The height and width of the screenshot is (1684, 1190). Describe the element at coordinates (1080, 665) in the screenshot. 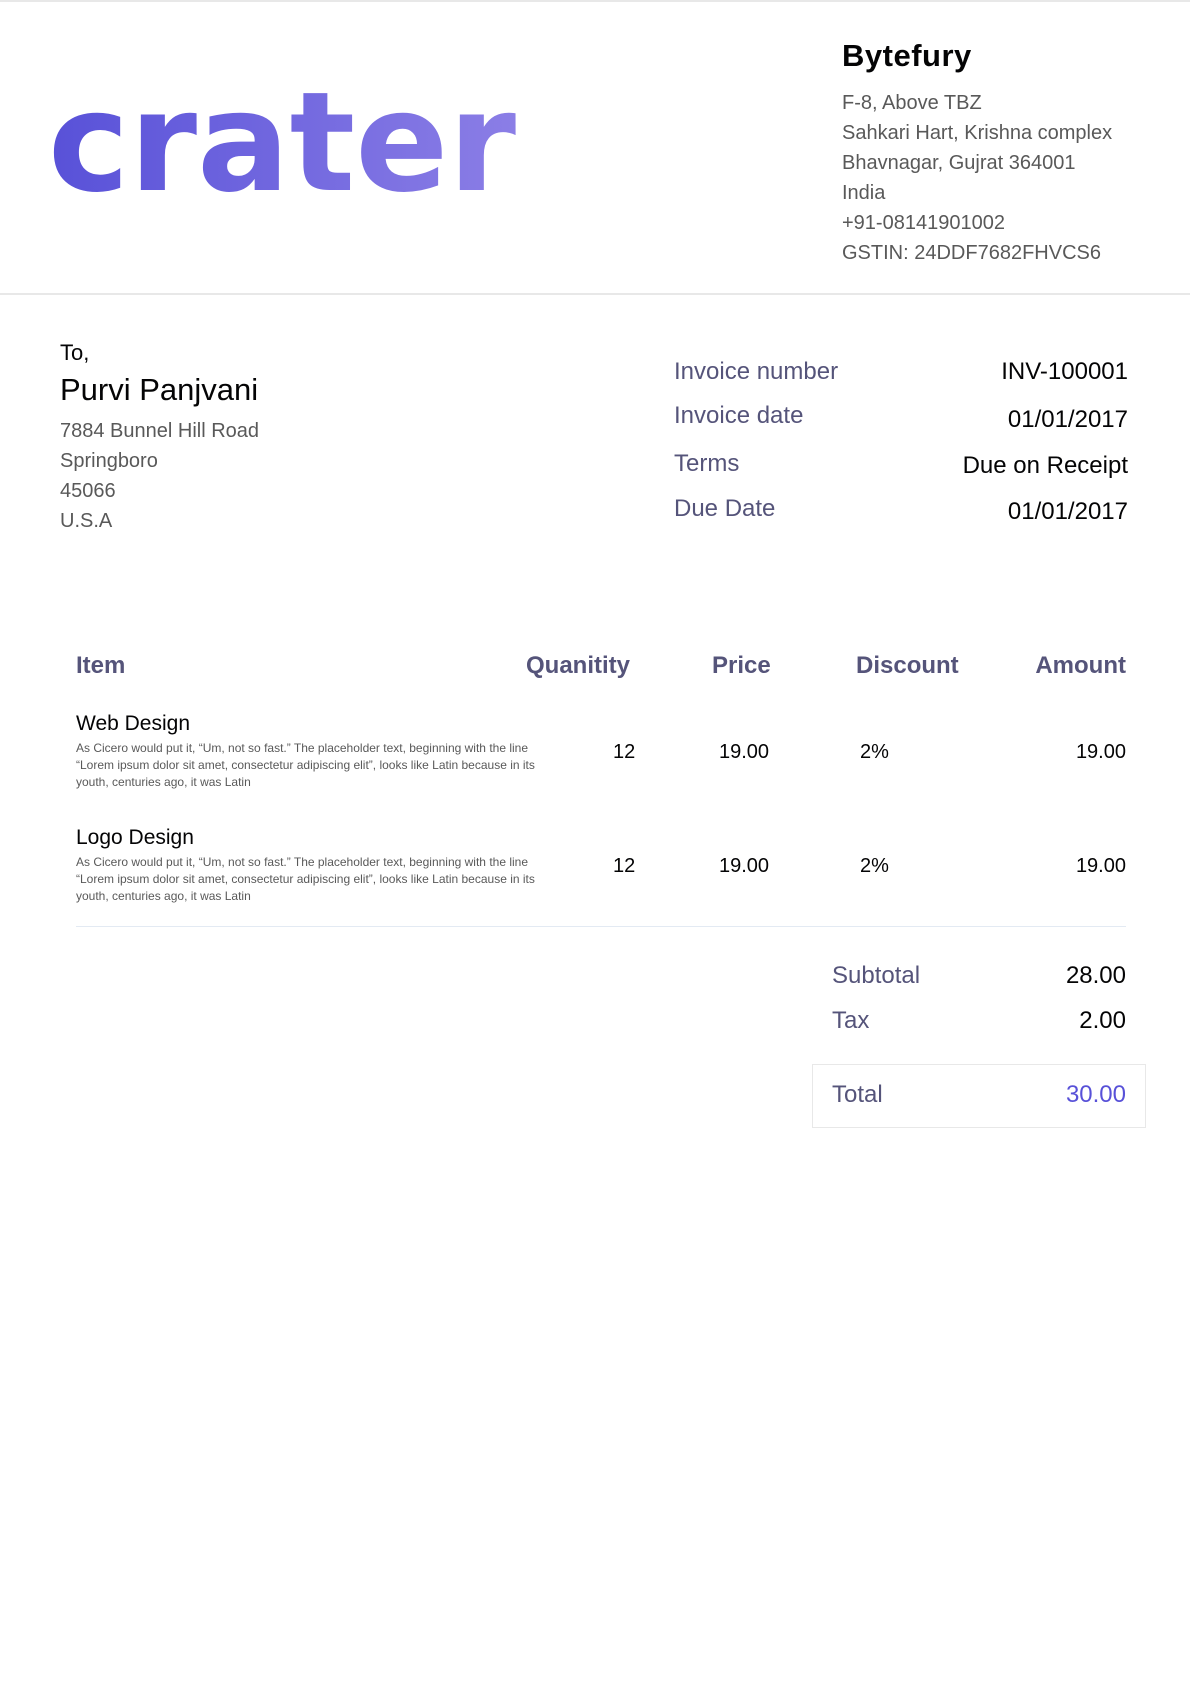

I see `header-amount: Amount` at that location.